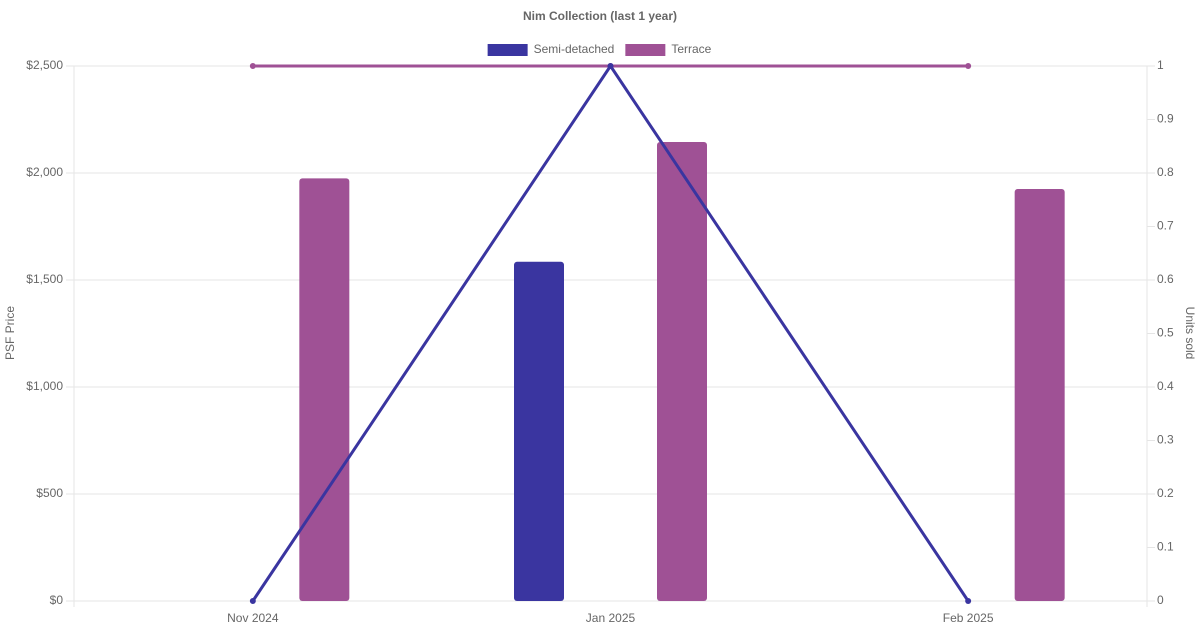 The width and height of the screenshot is (1200, 630). Describe the element at coordinates (44, 386) in the screenshot. I see `y-tick-label: $1,000` at that location.